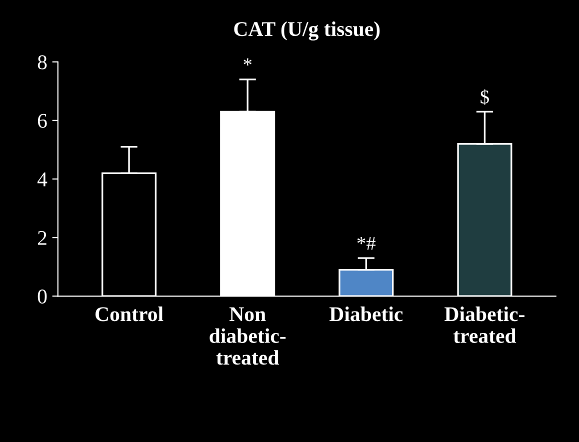 This screenshot has height=442, width=579. What do you see at coordinates (307, 30) in the screenshot?
I see `chart-title: CAT (U/g tissue)` at bounding box center [307, 30].